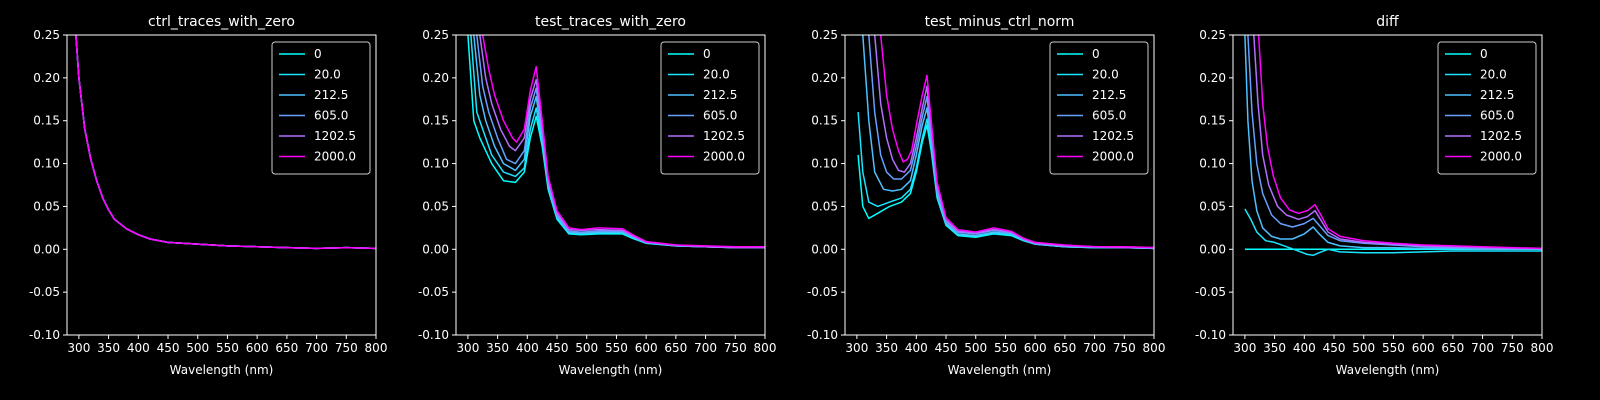  Describe the element at coordinates (1000, 22) in the screenshot. I see `chart-title: test_minus_ctrl_norm` at that location.